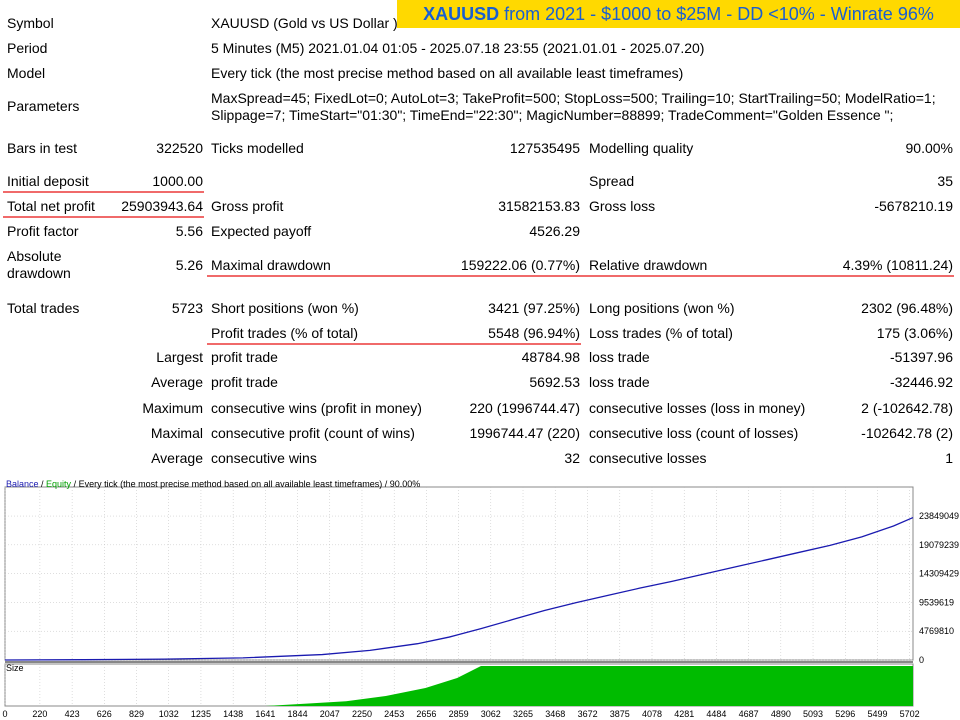  What do you see at coordinates (845, 714) in the screenshot?
I see `x-tick-label: 5296` at bounding box center [845, 714].